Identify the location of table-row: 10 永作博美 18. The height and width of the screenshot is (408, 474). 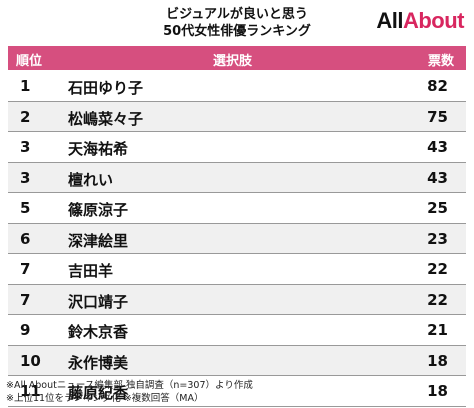
(237, 360).